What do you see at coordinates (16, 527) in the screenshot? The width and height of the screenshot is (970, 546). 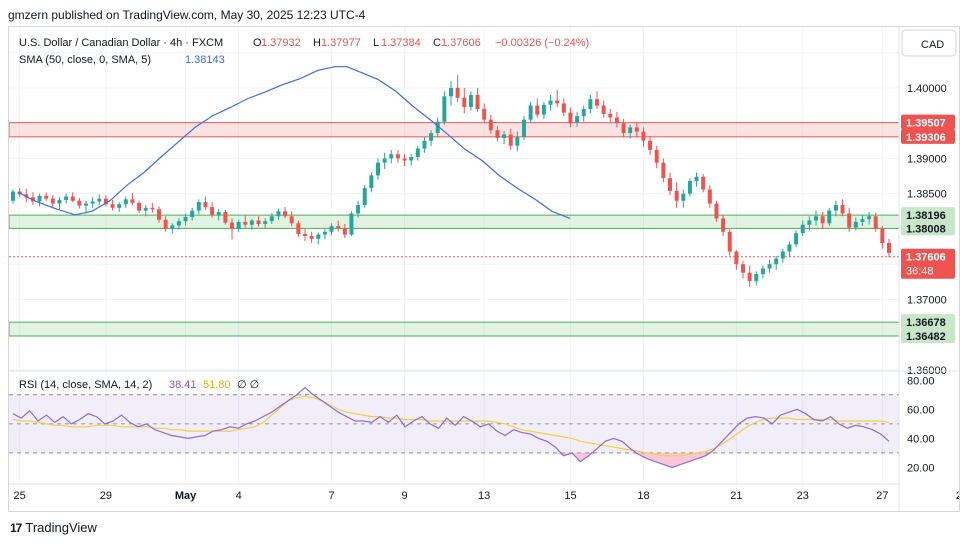 I see `tradingview-logo-icon: 17` at bounding box center [16, 527].